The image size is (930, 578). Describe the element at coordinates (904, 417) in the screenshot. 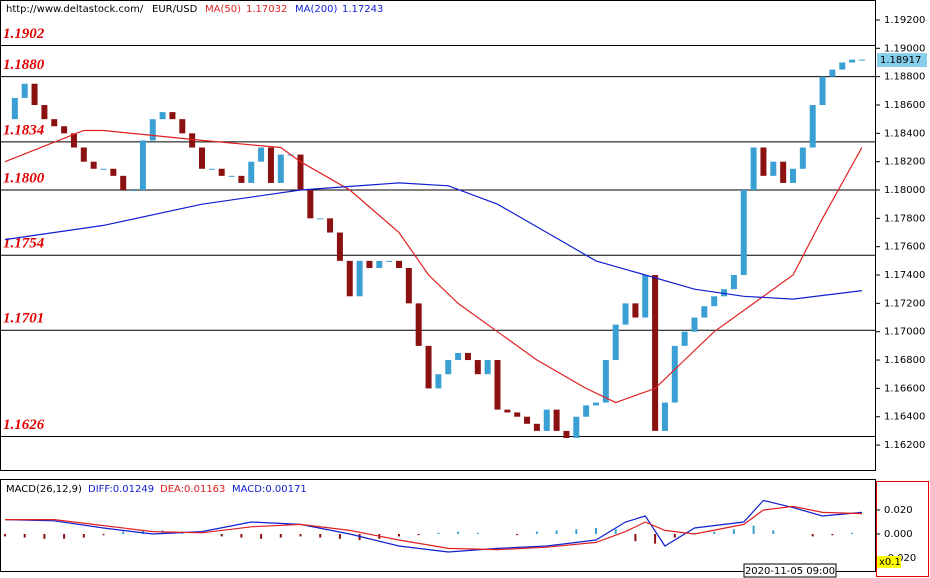

I see `y-tick-label: 1.16400` at that location.